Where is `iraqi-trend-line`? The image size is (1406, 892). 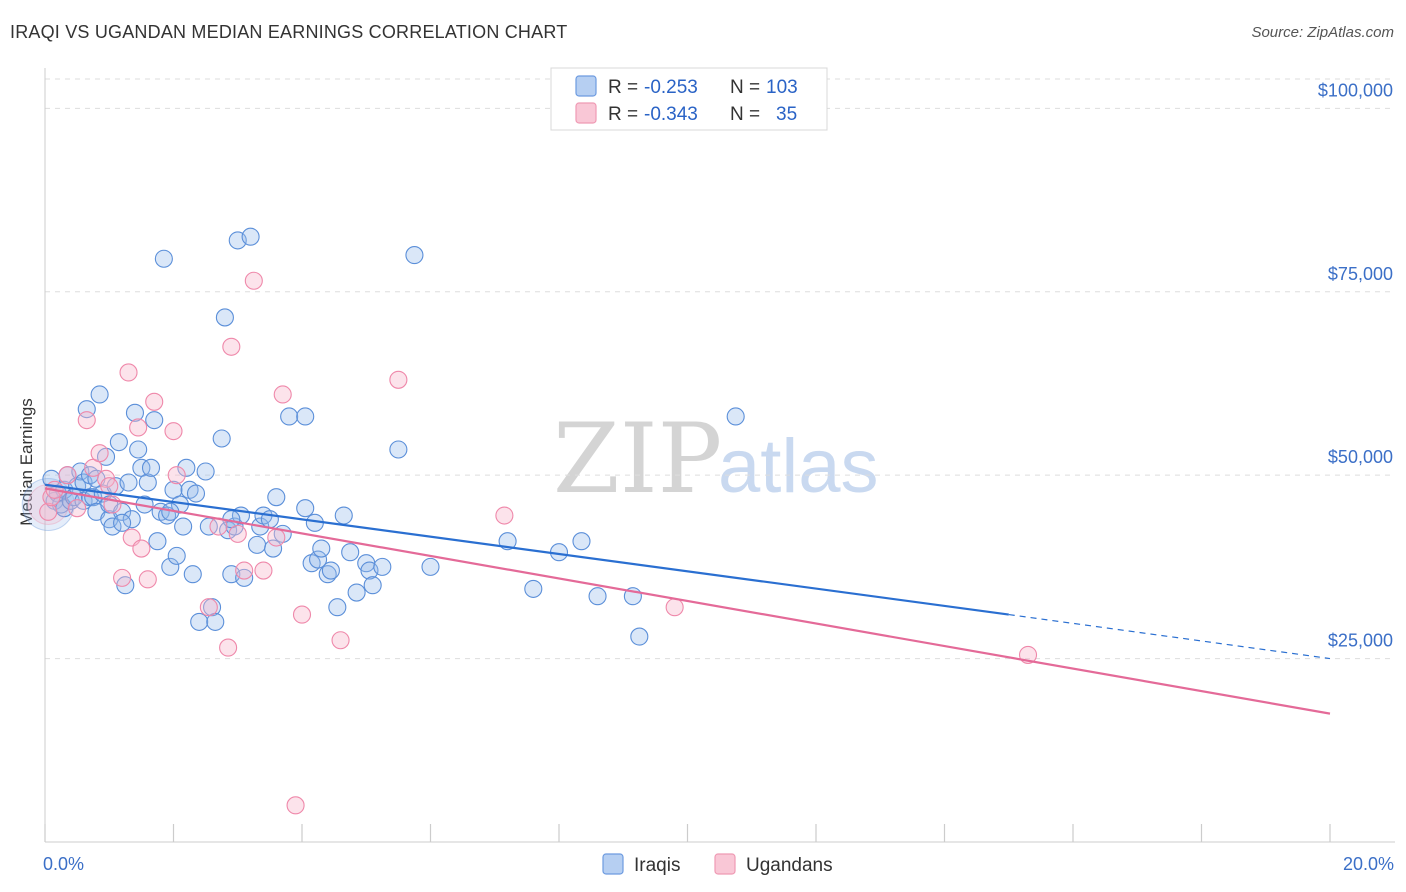
iraqi-trend-line is located at coordinates (526, 549).